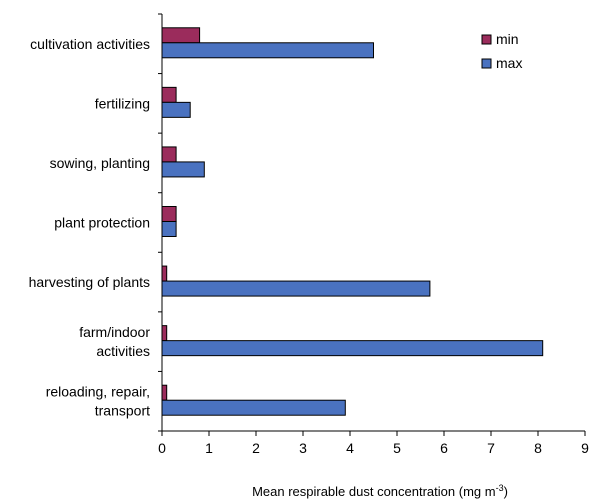  I want to click on x-tick-label: 1, so click(209, 448).